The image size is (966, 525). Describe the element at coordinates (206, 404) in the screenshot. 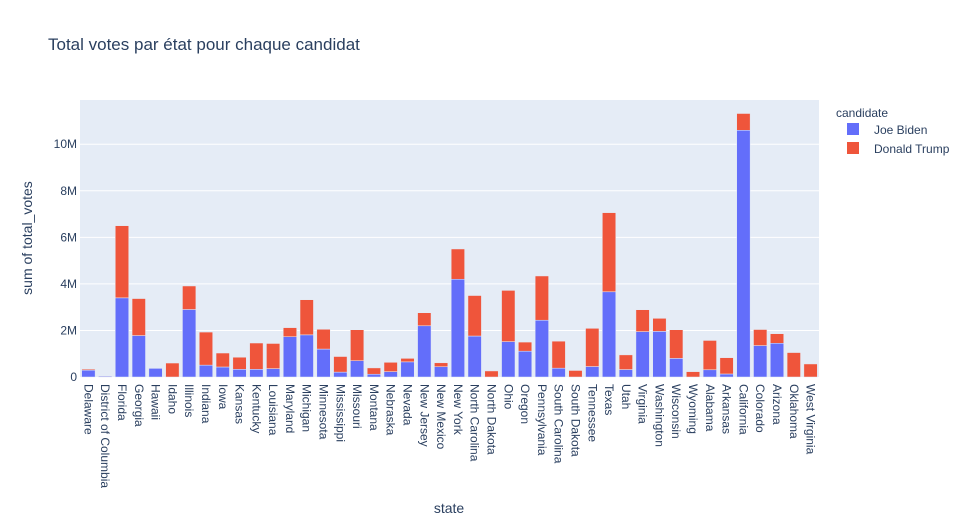

I see `x-tick-label: Indiana` at that location.